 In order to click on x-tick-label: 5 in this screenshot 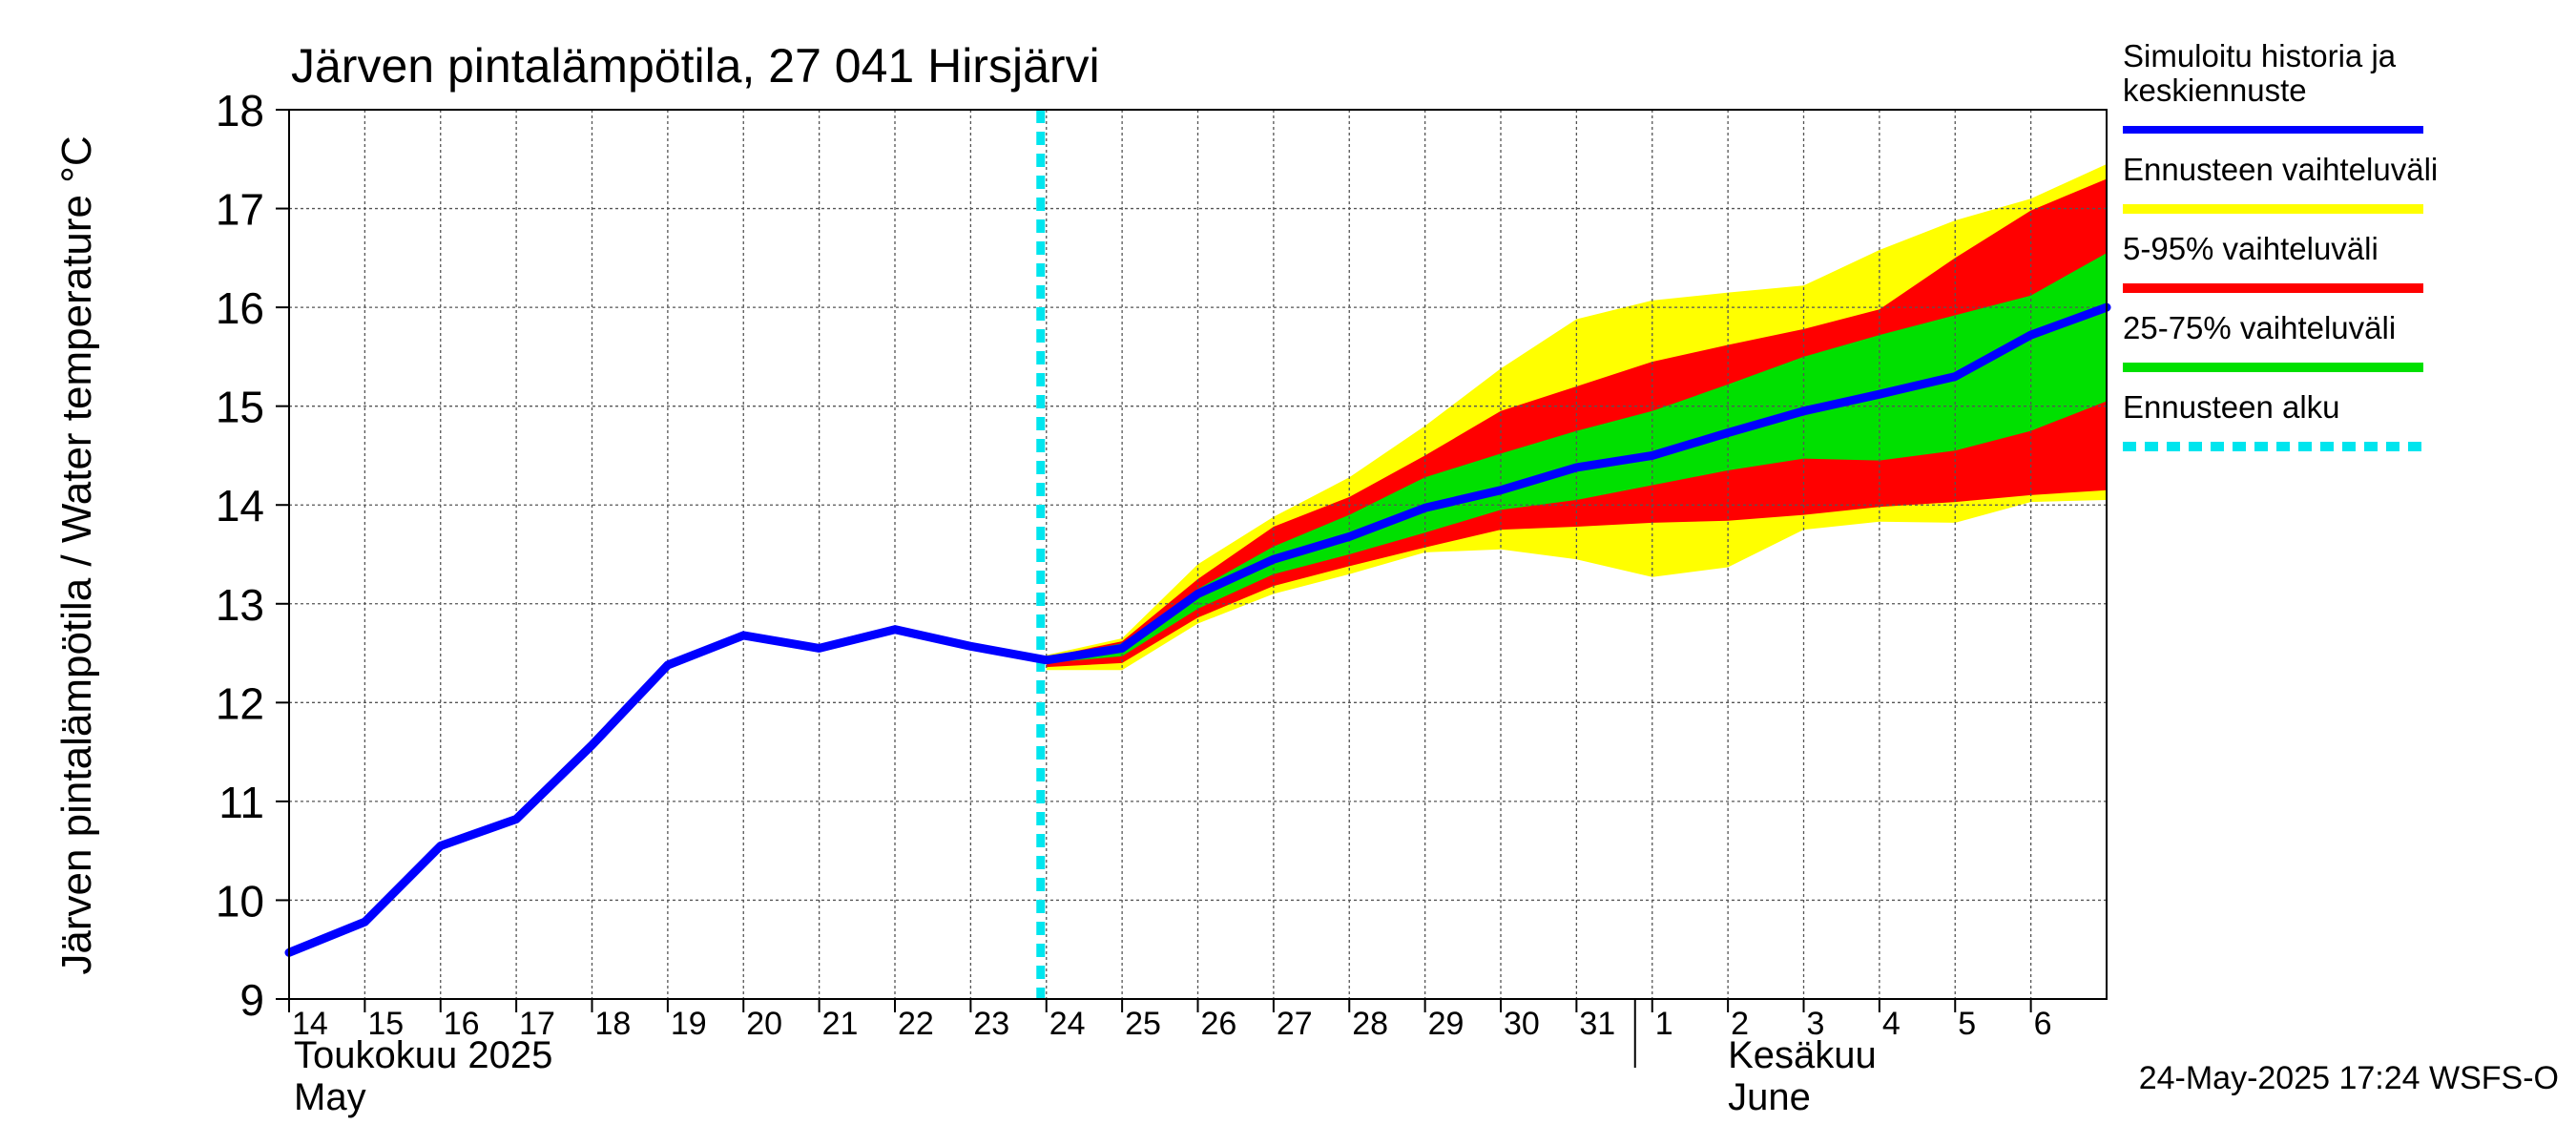, I will do `click(1967, 1024)`.